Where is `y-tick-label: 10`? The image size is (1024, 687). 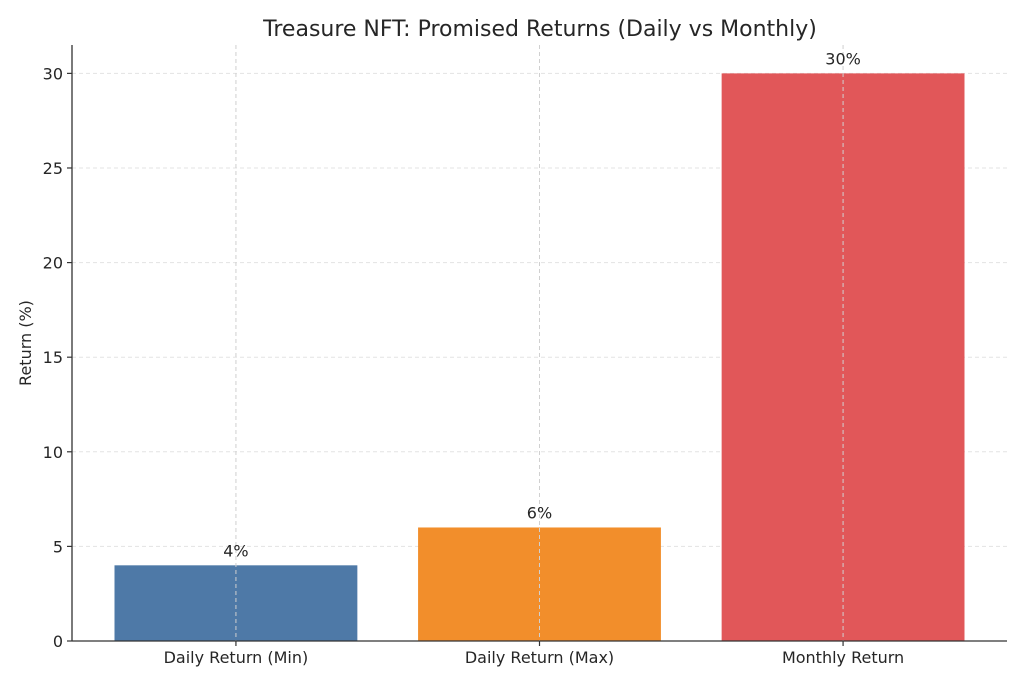 y-tick-label: 10 is located at coordinates (53, 452).